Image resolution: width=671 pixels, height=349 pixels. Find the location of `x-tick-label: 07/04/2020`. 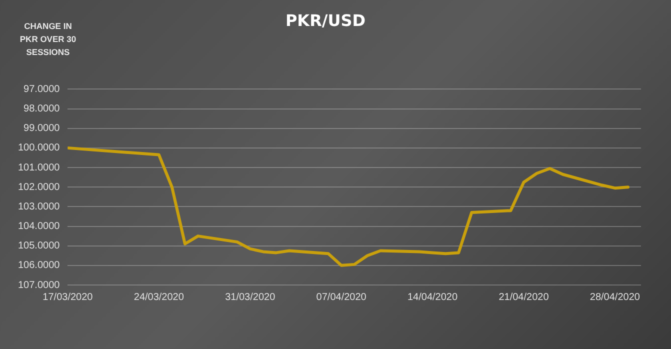

x-tick-label: 07/04/2020 is located at coordinates (341, 297).